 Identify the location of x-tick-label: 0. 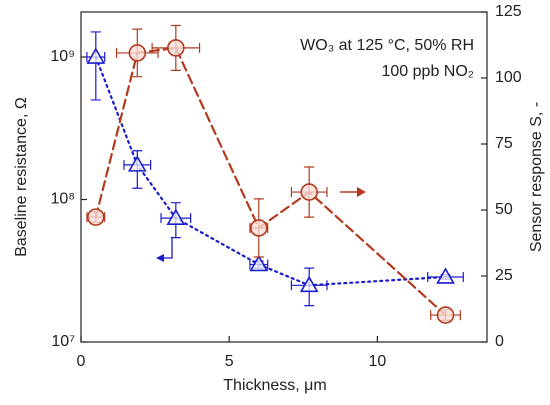
(81, 361).